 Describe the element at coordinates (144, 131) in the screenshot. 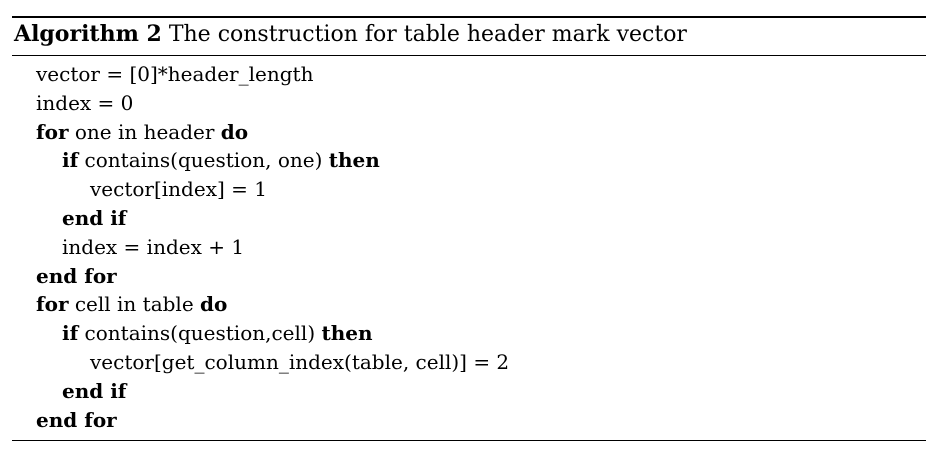

I see `code-text: one in header` at that location.